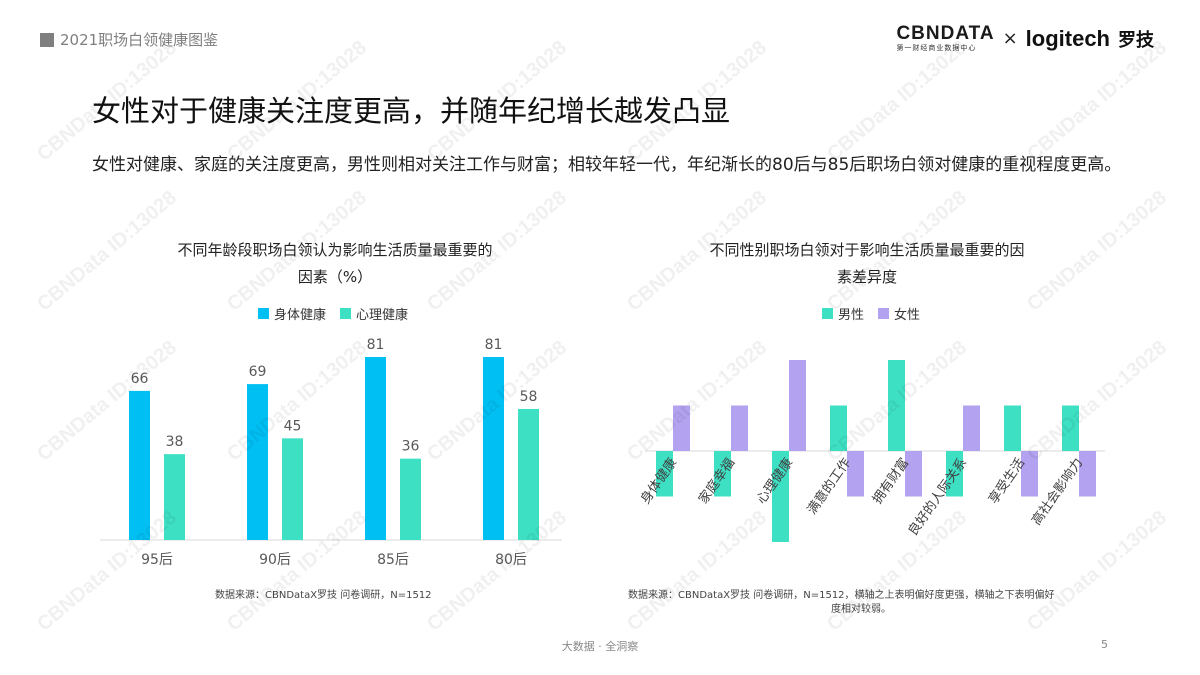 The height and width of the screenshot is (675, 1200). What do you see at coordinates (829, 486) in the screenshot?
I see `chart2-category-label: 满意的工作` at bounding box center [829, 486].